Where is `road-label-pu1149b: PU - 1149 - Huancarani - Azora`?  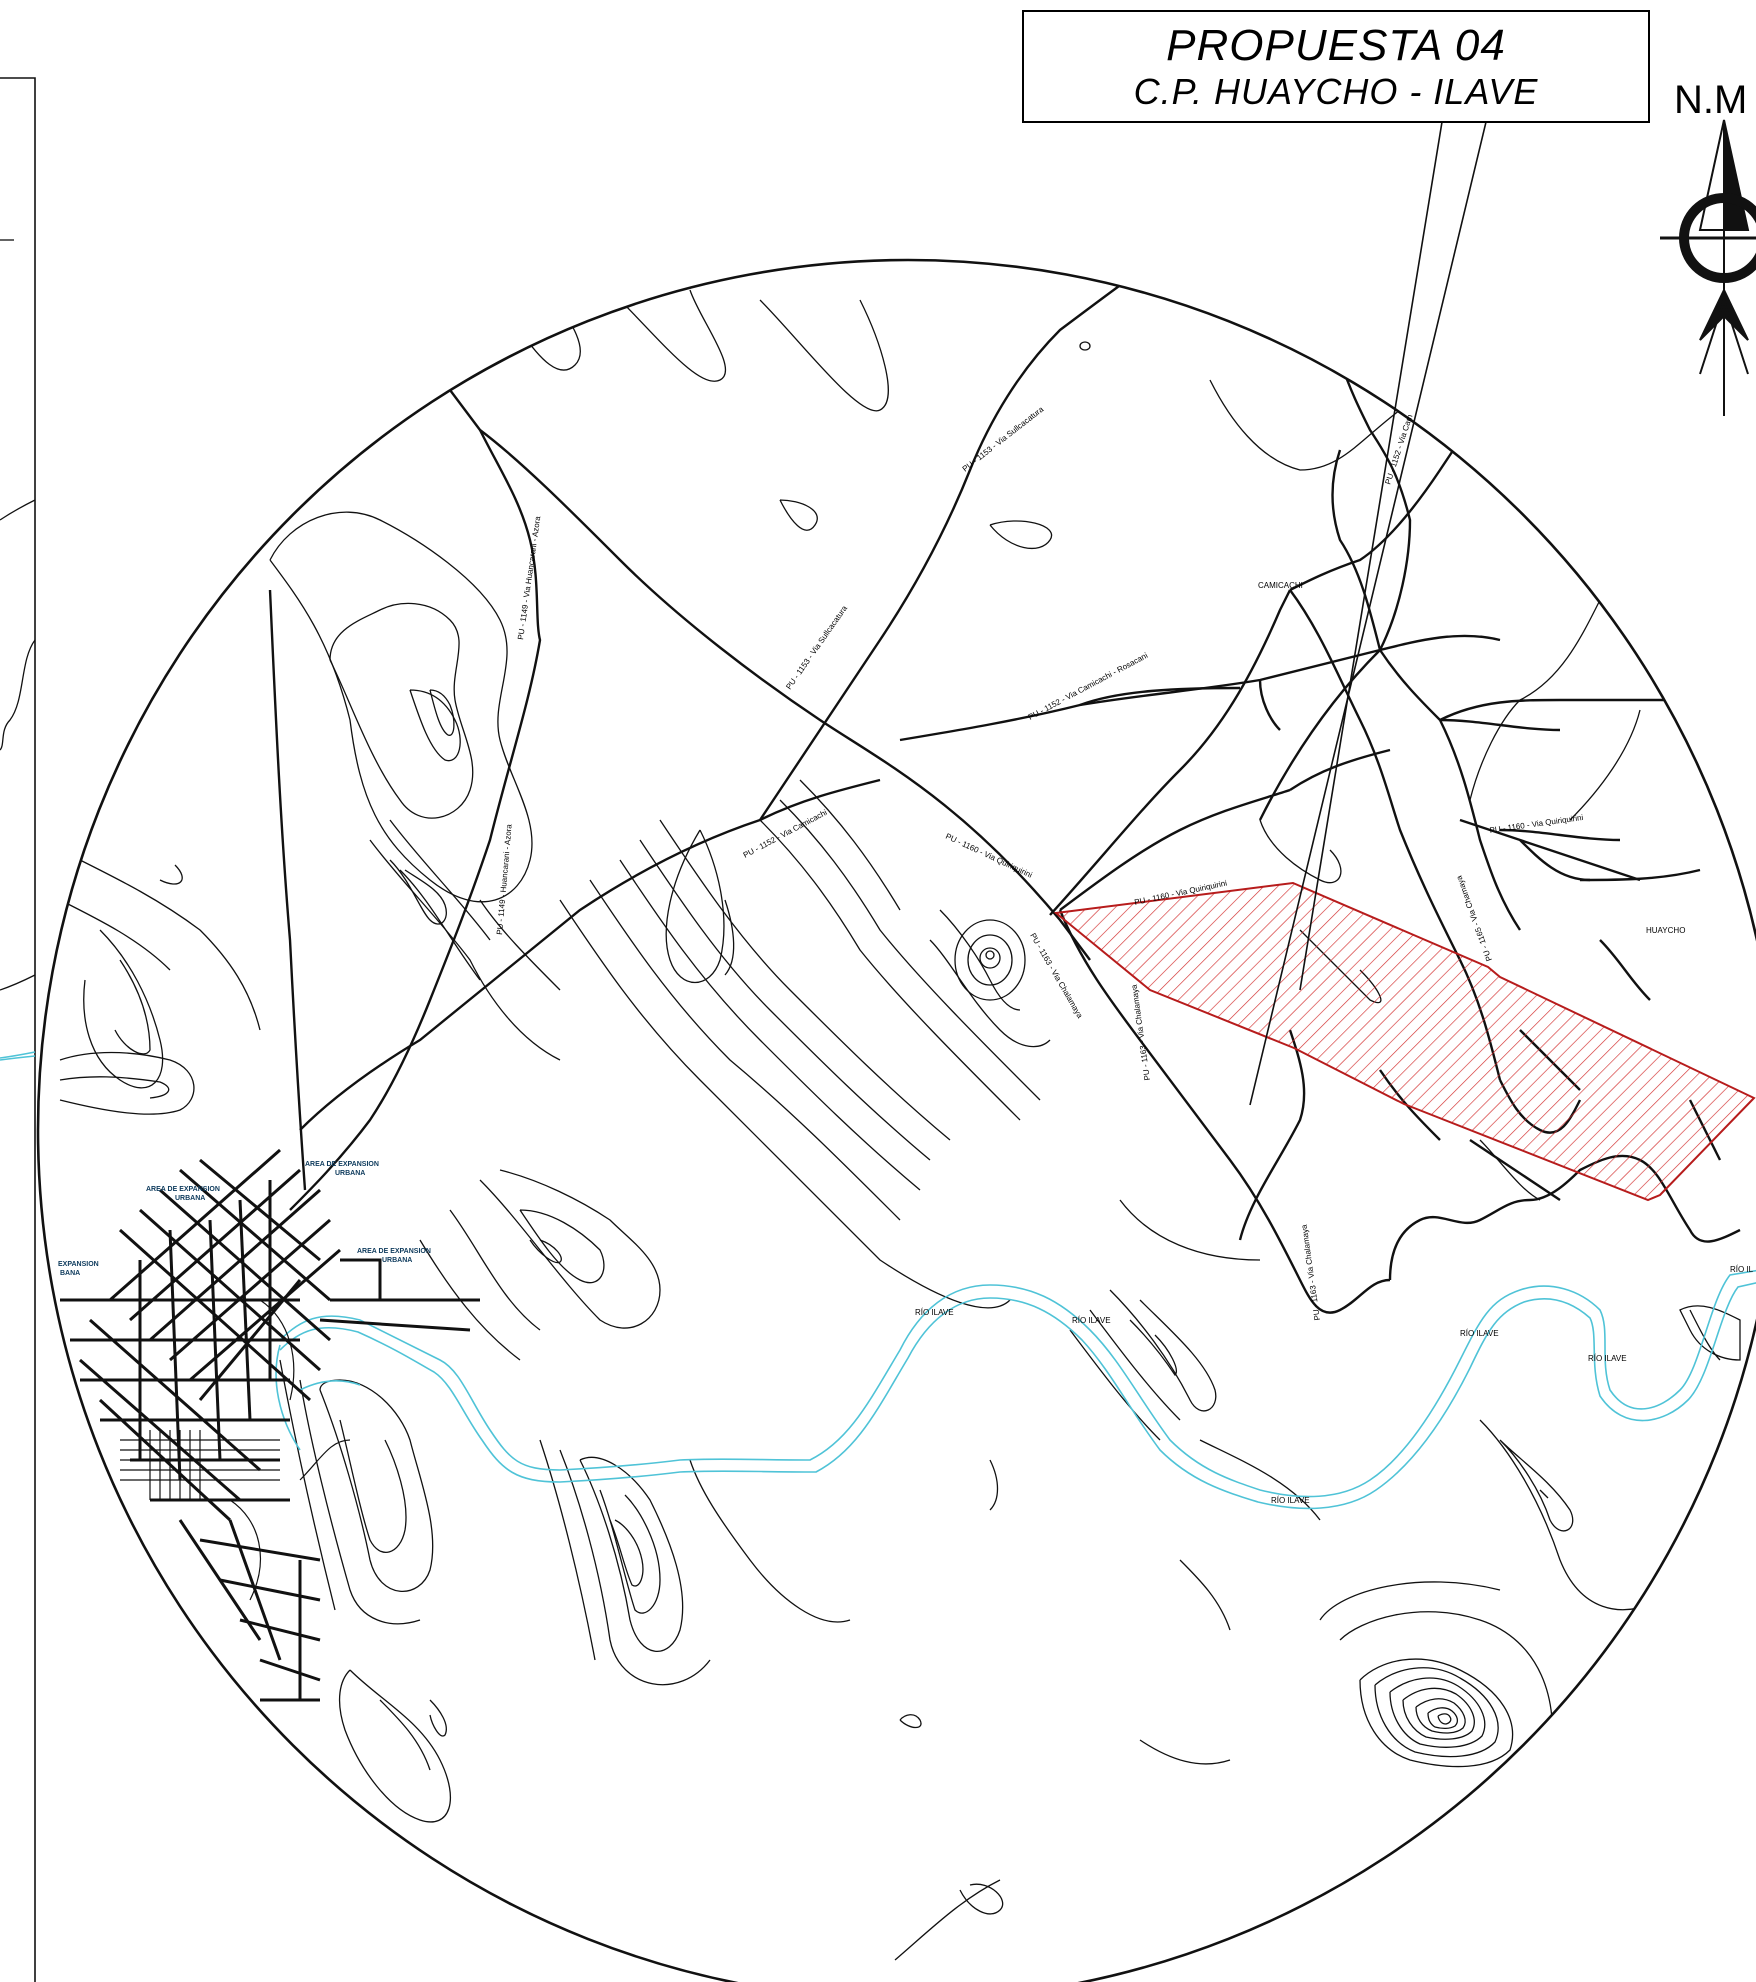 road-label-pu1149b: PU - 1149 - Huancarani - Azora is located at coordinates (504, 879).